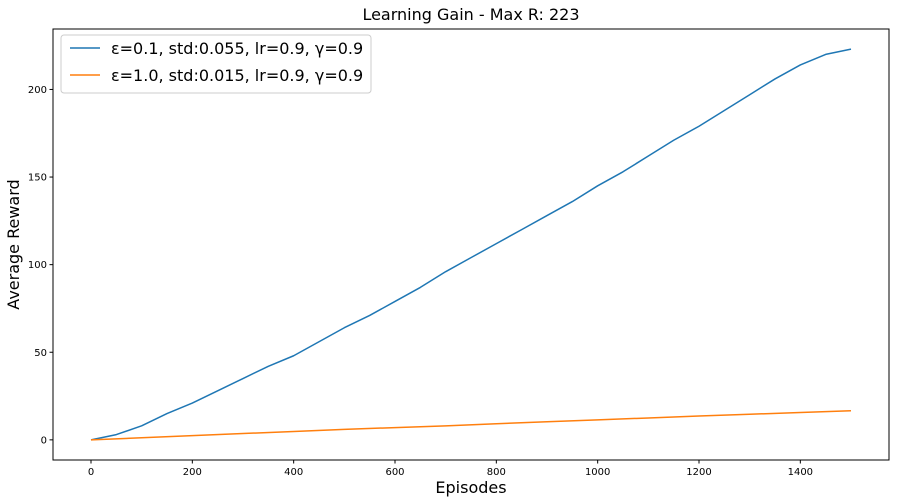  I want to click on y-axis-label: Average Reward, so click(13, 244).